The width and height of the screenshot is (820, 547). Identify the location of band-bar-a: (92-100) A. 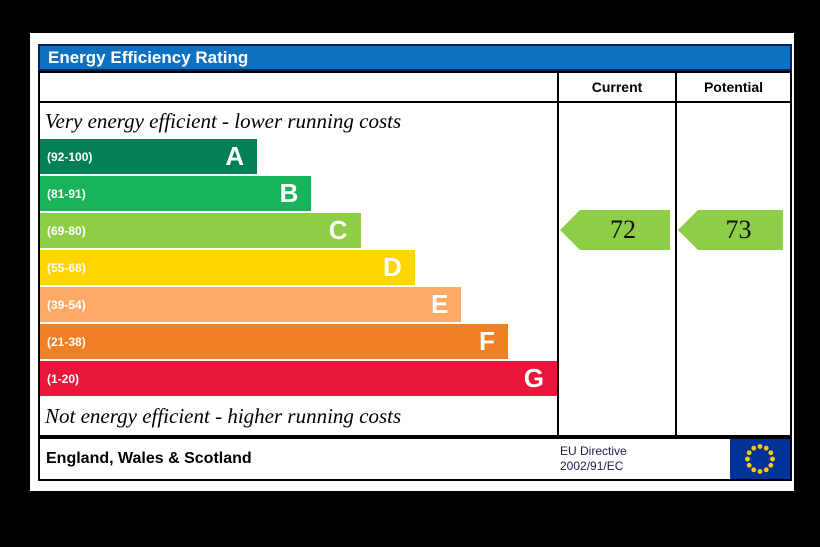
(149, 156).